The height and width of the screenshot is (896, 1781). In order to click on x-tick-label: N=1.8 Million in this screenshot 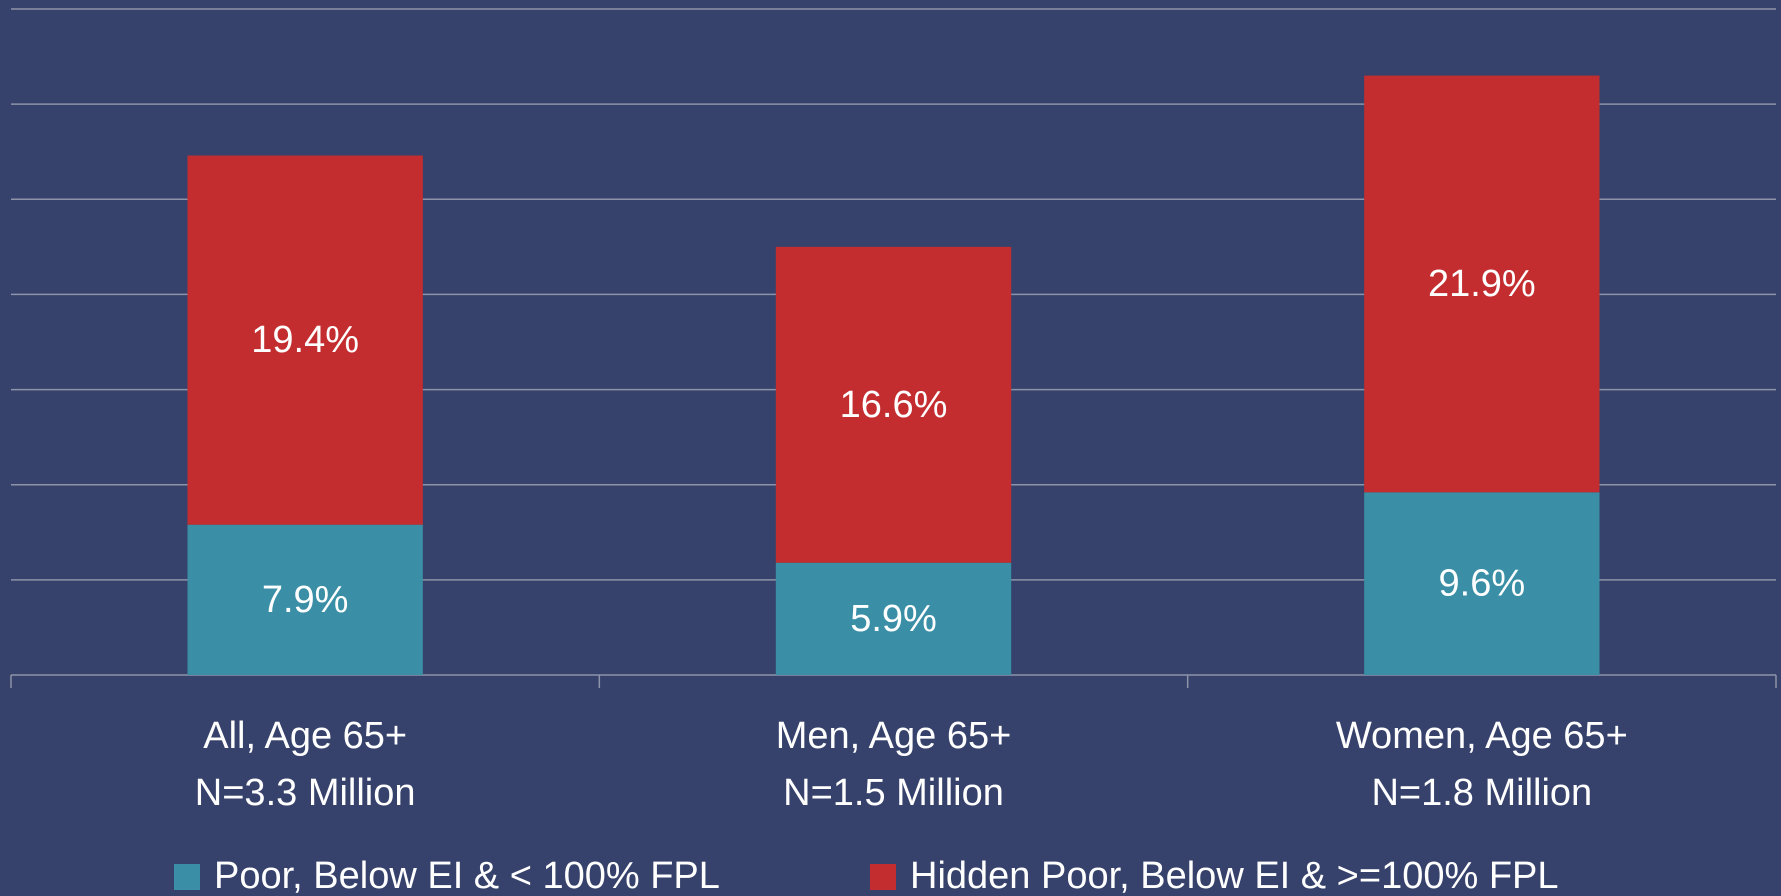, I will do `click(1481, 793)`.